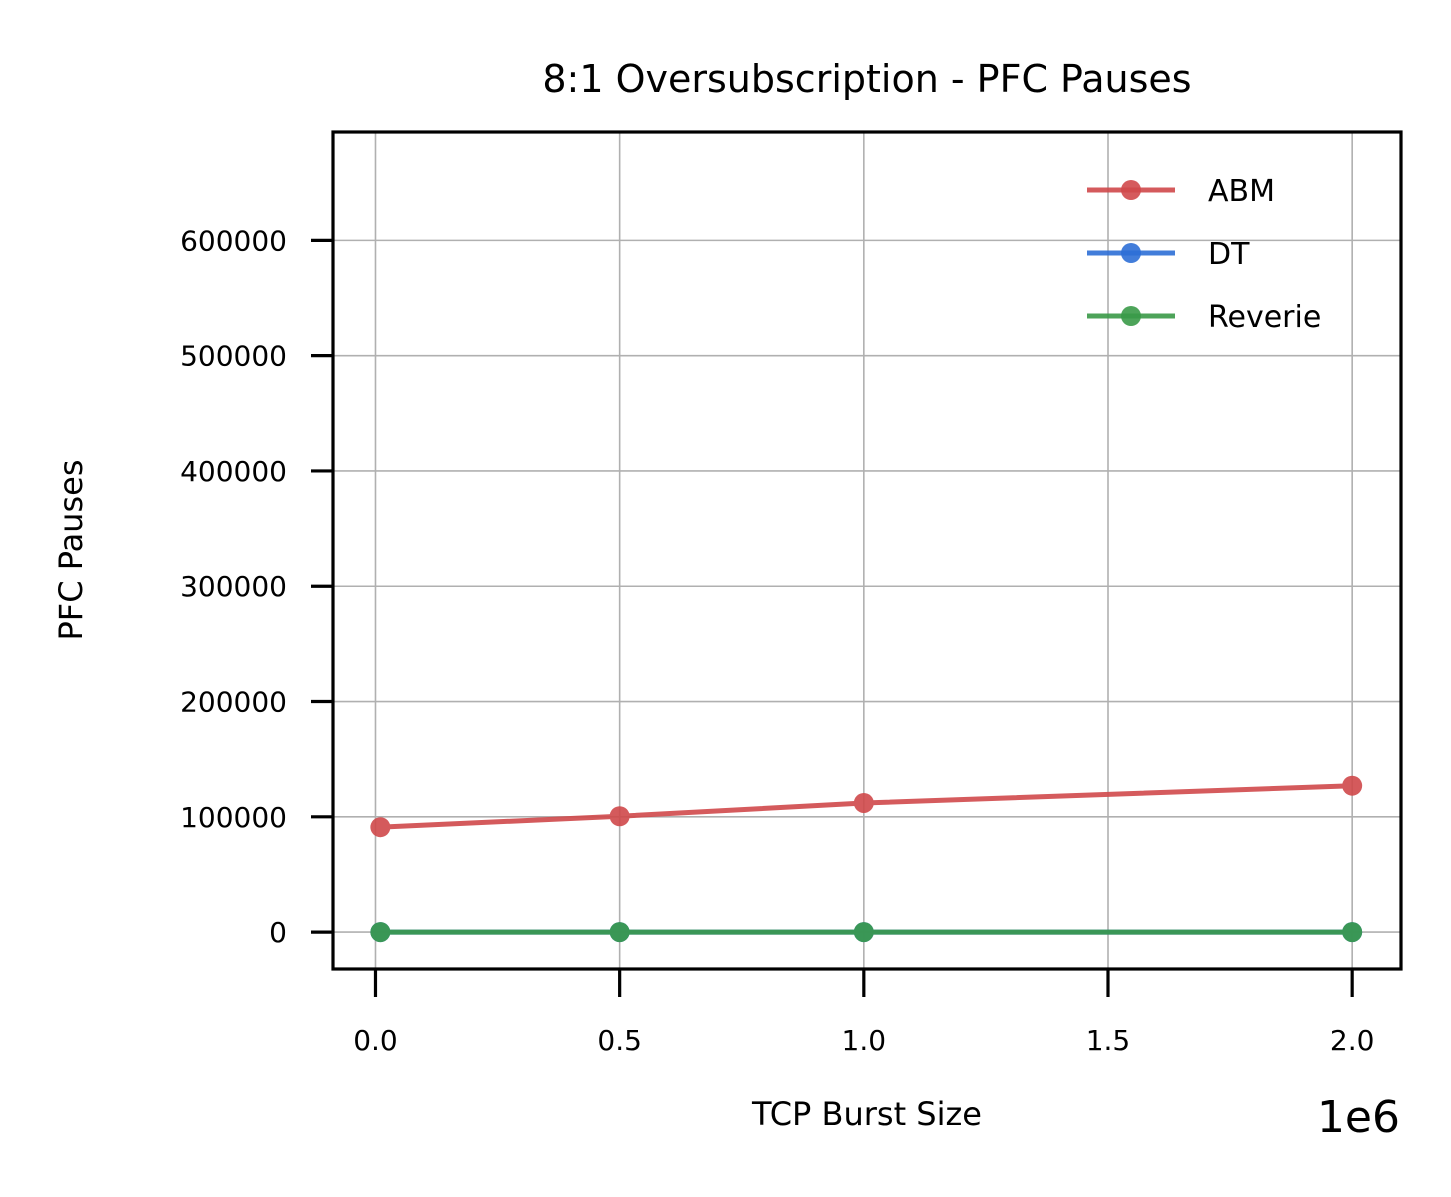  What do you see at coordinates (233, 471) in the screenshot?
I see `y-tick-label: 400000` at bounding box center [233, 471].